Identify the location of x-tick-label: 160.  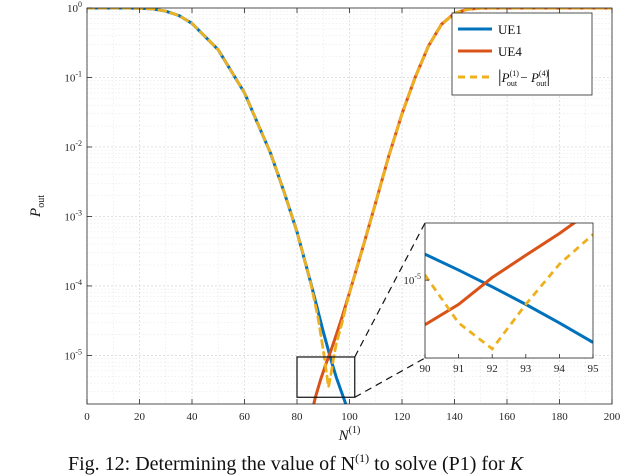
(507, 417).